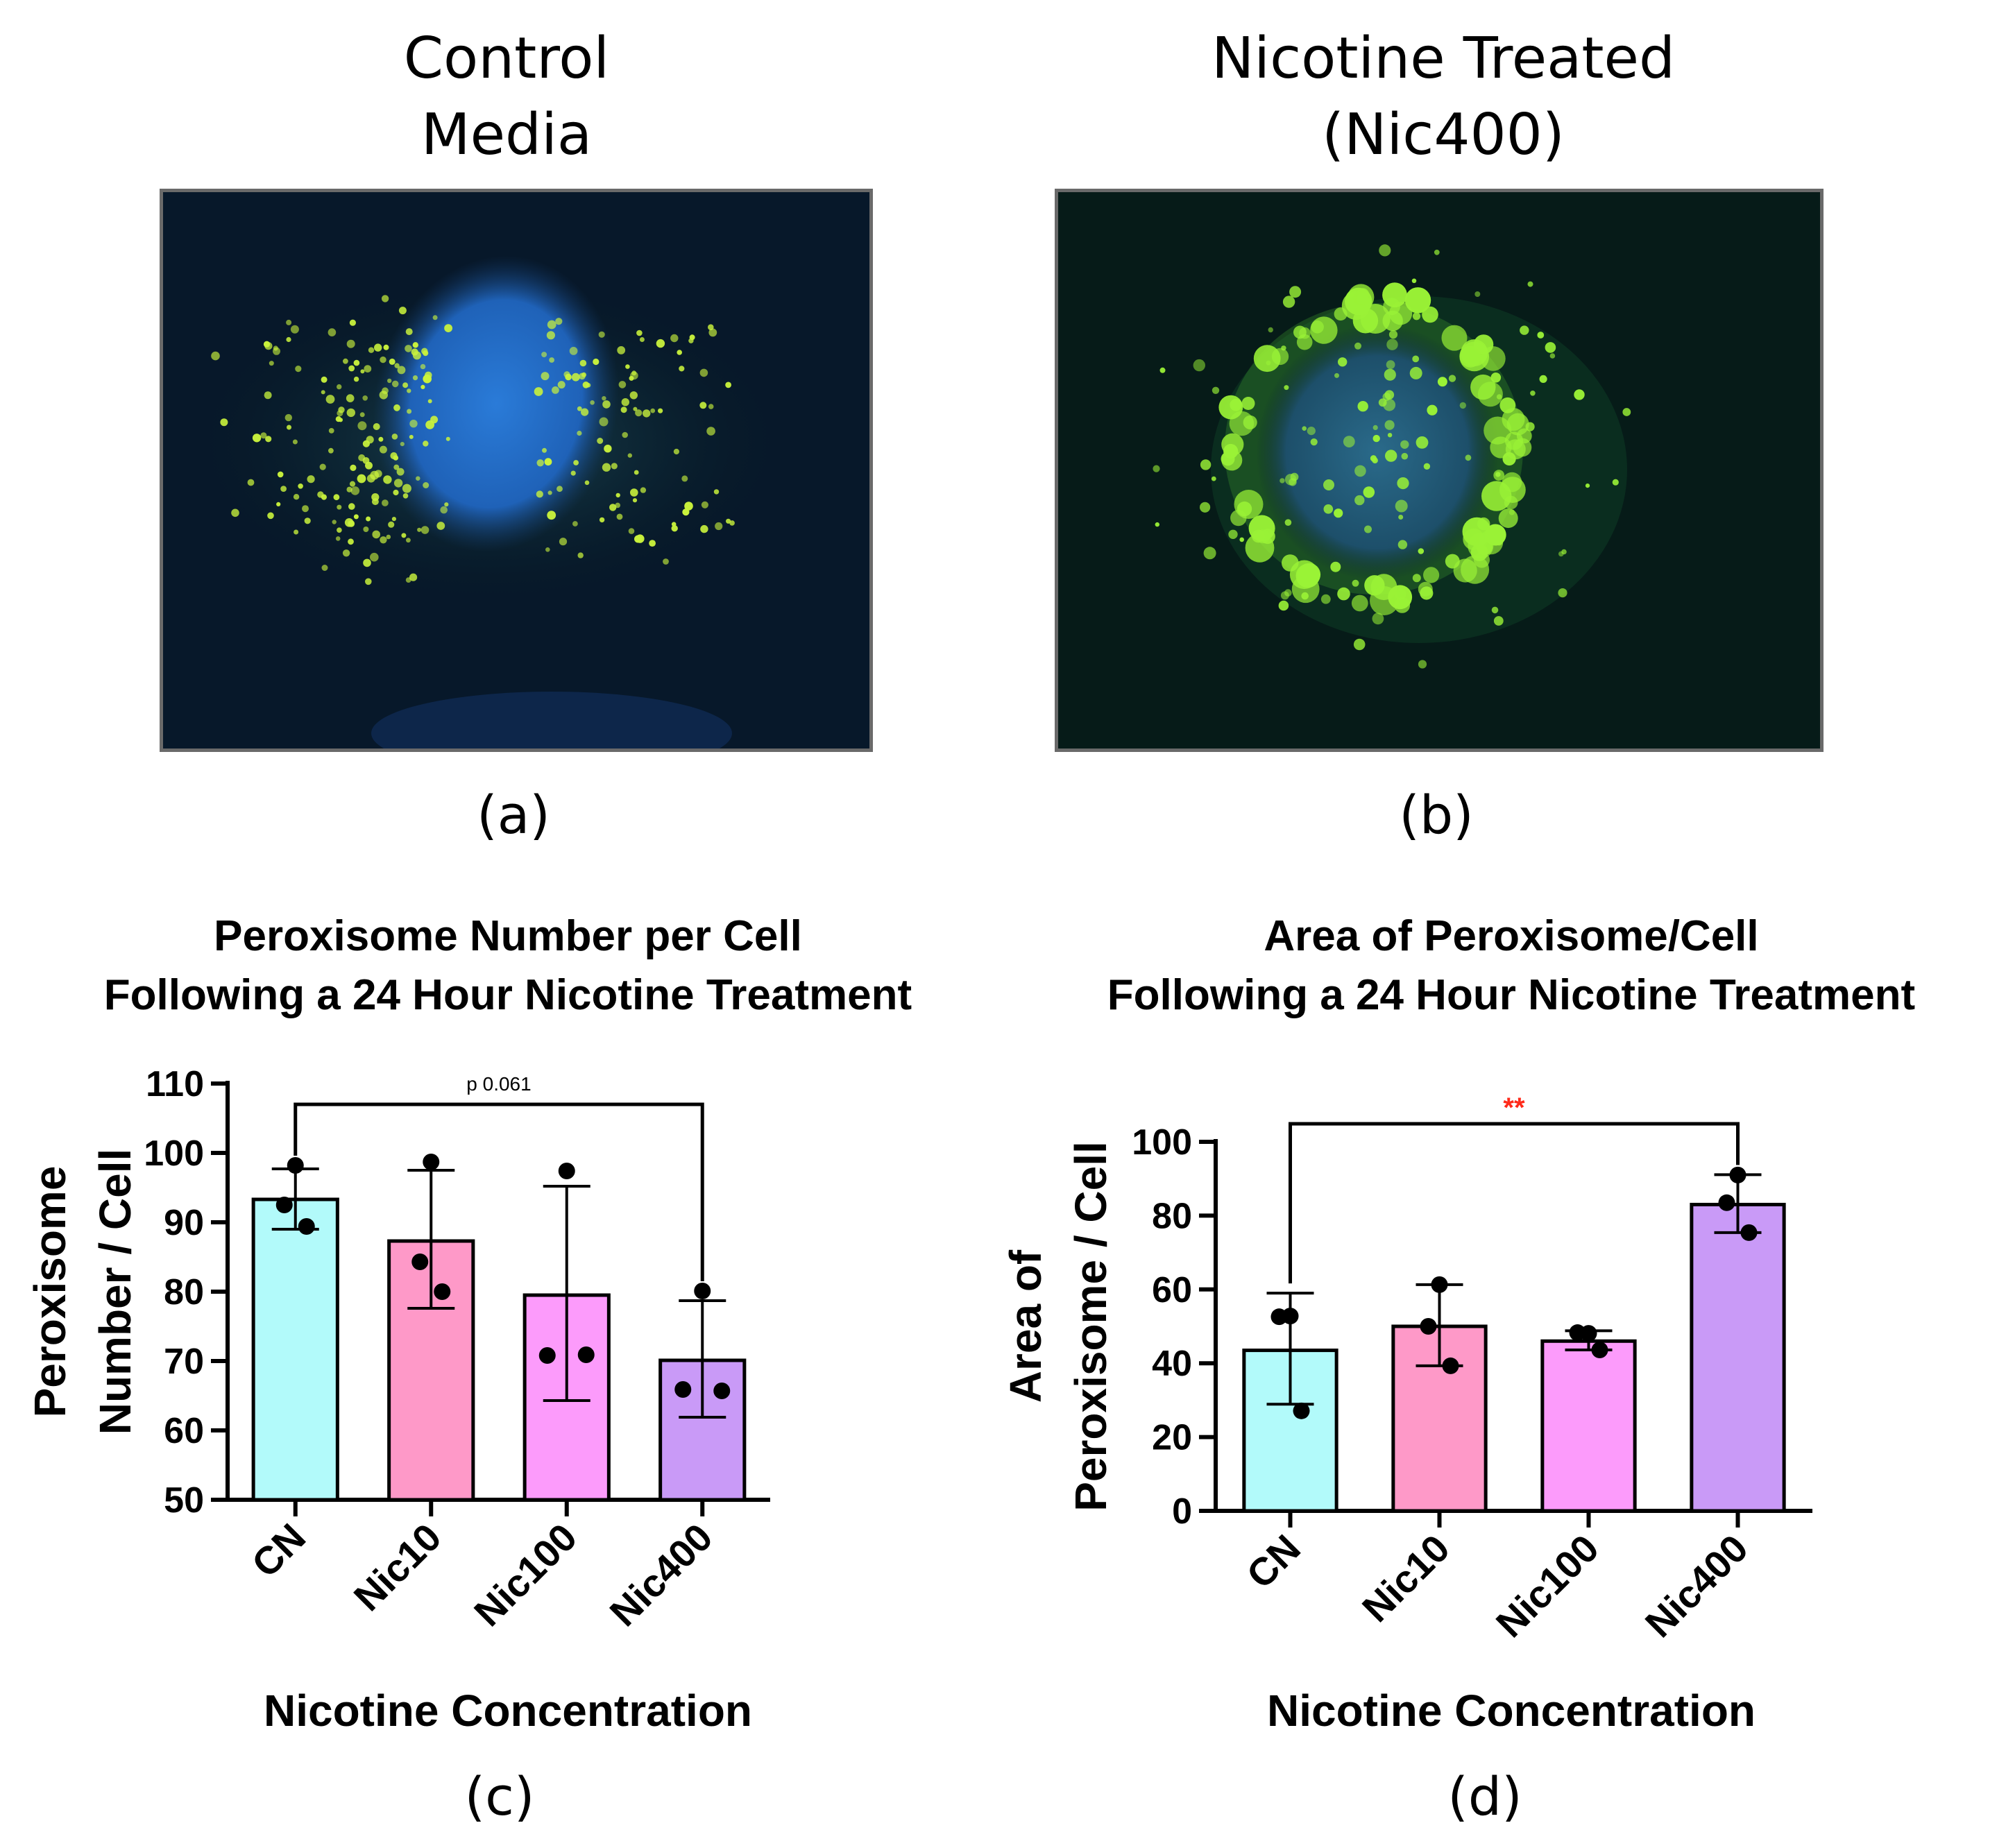 Image resolution: width=2006 pixels, height=1848 pixels. I want to click on x-tick-label: Nic10, so click(398, 1567).